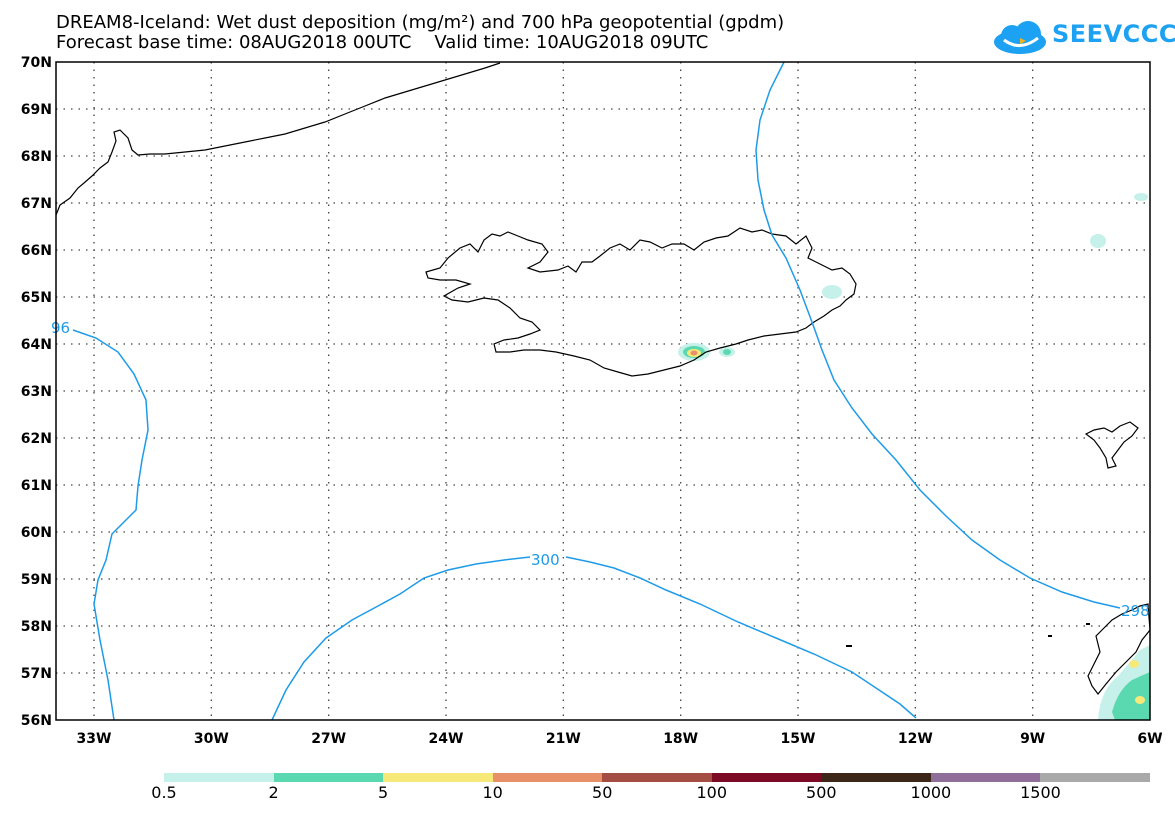 This screenshot has width=1175, height=815. I want to click on logo-text: SEEVCCC, so click(1113, 34).